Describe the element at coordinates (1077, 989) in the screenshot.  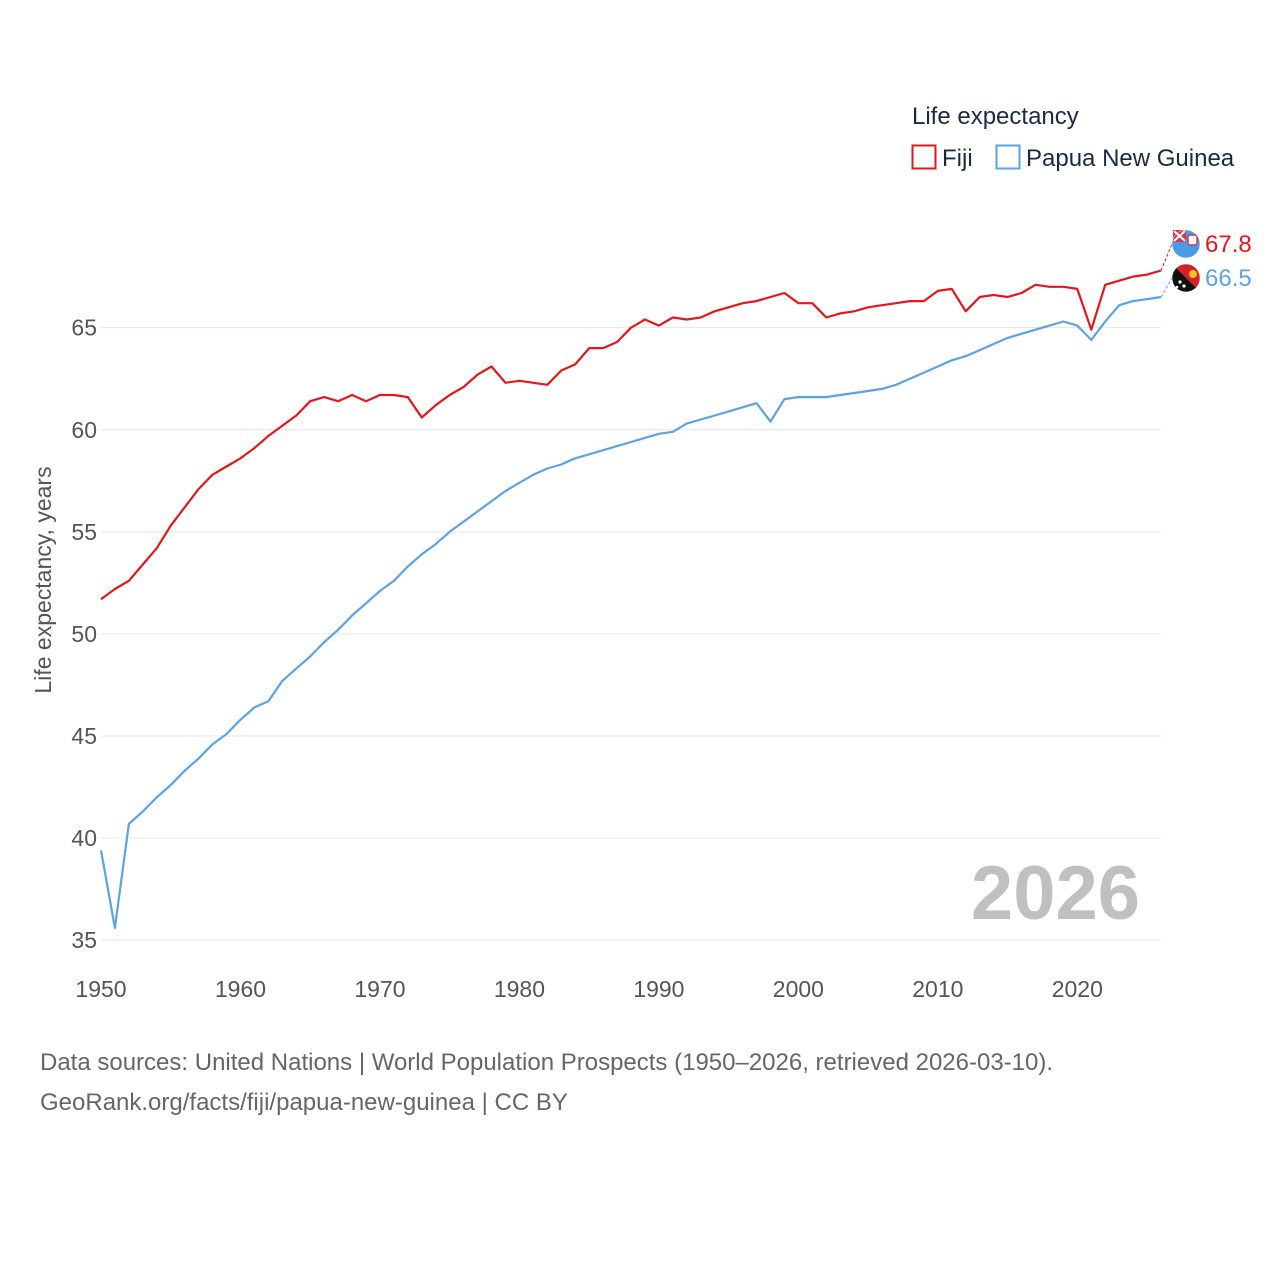
I see `x-tick-label: 2020` at that location.